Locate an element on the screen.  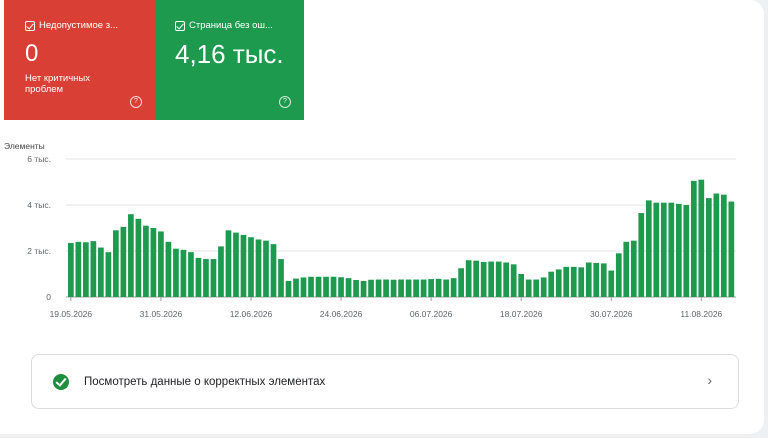
x-tick-label: 30.07.2026 is located at coordinates (611, 314).